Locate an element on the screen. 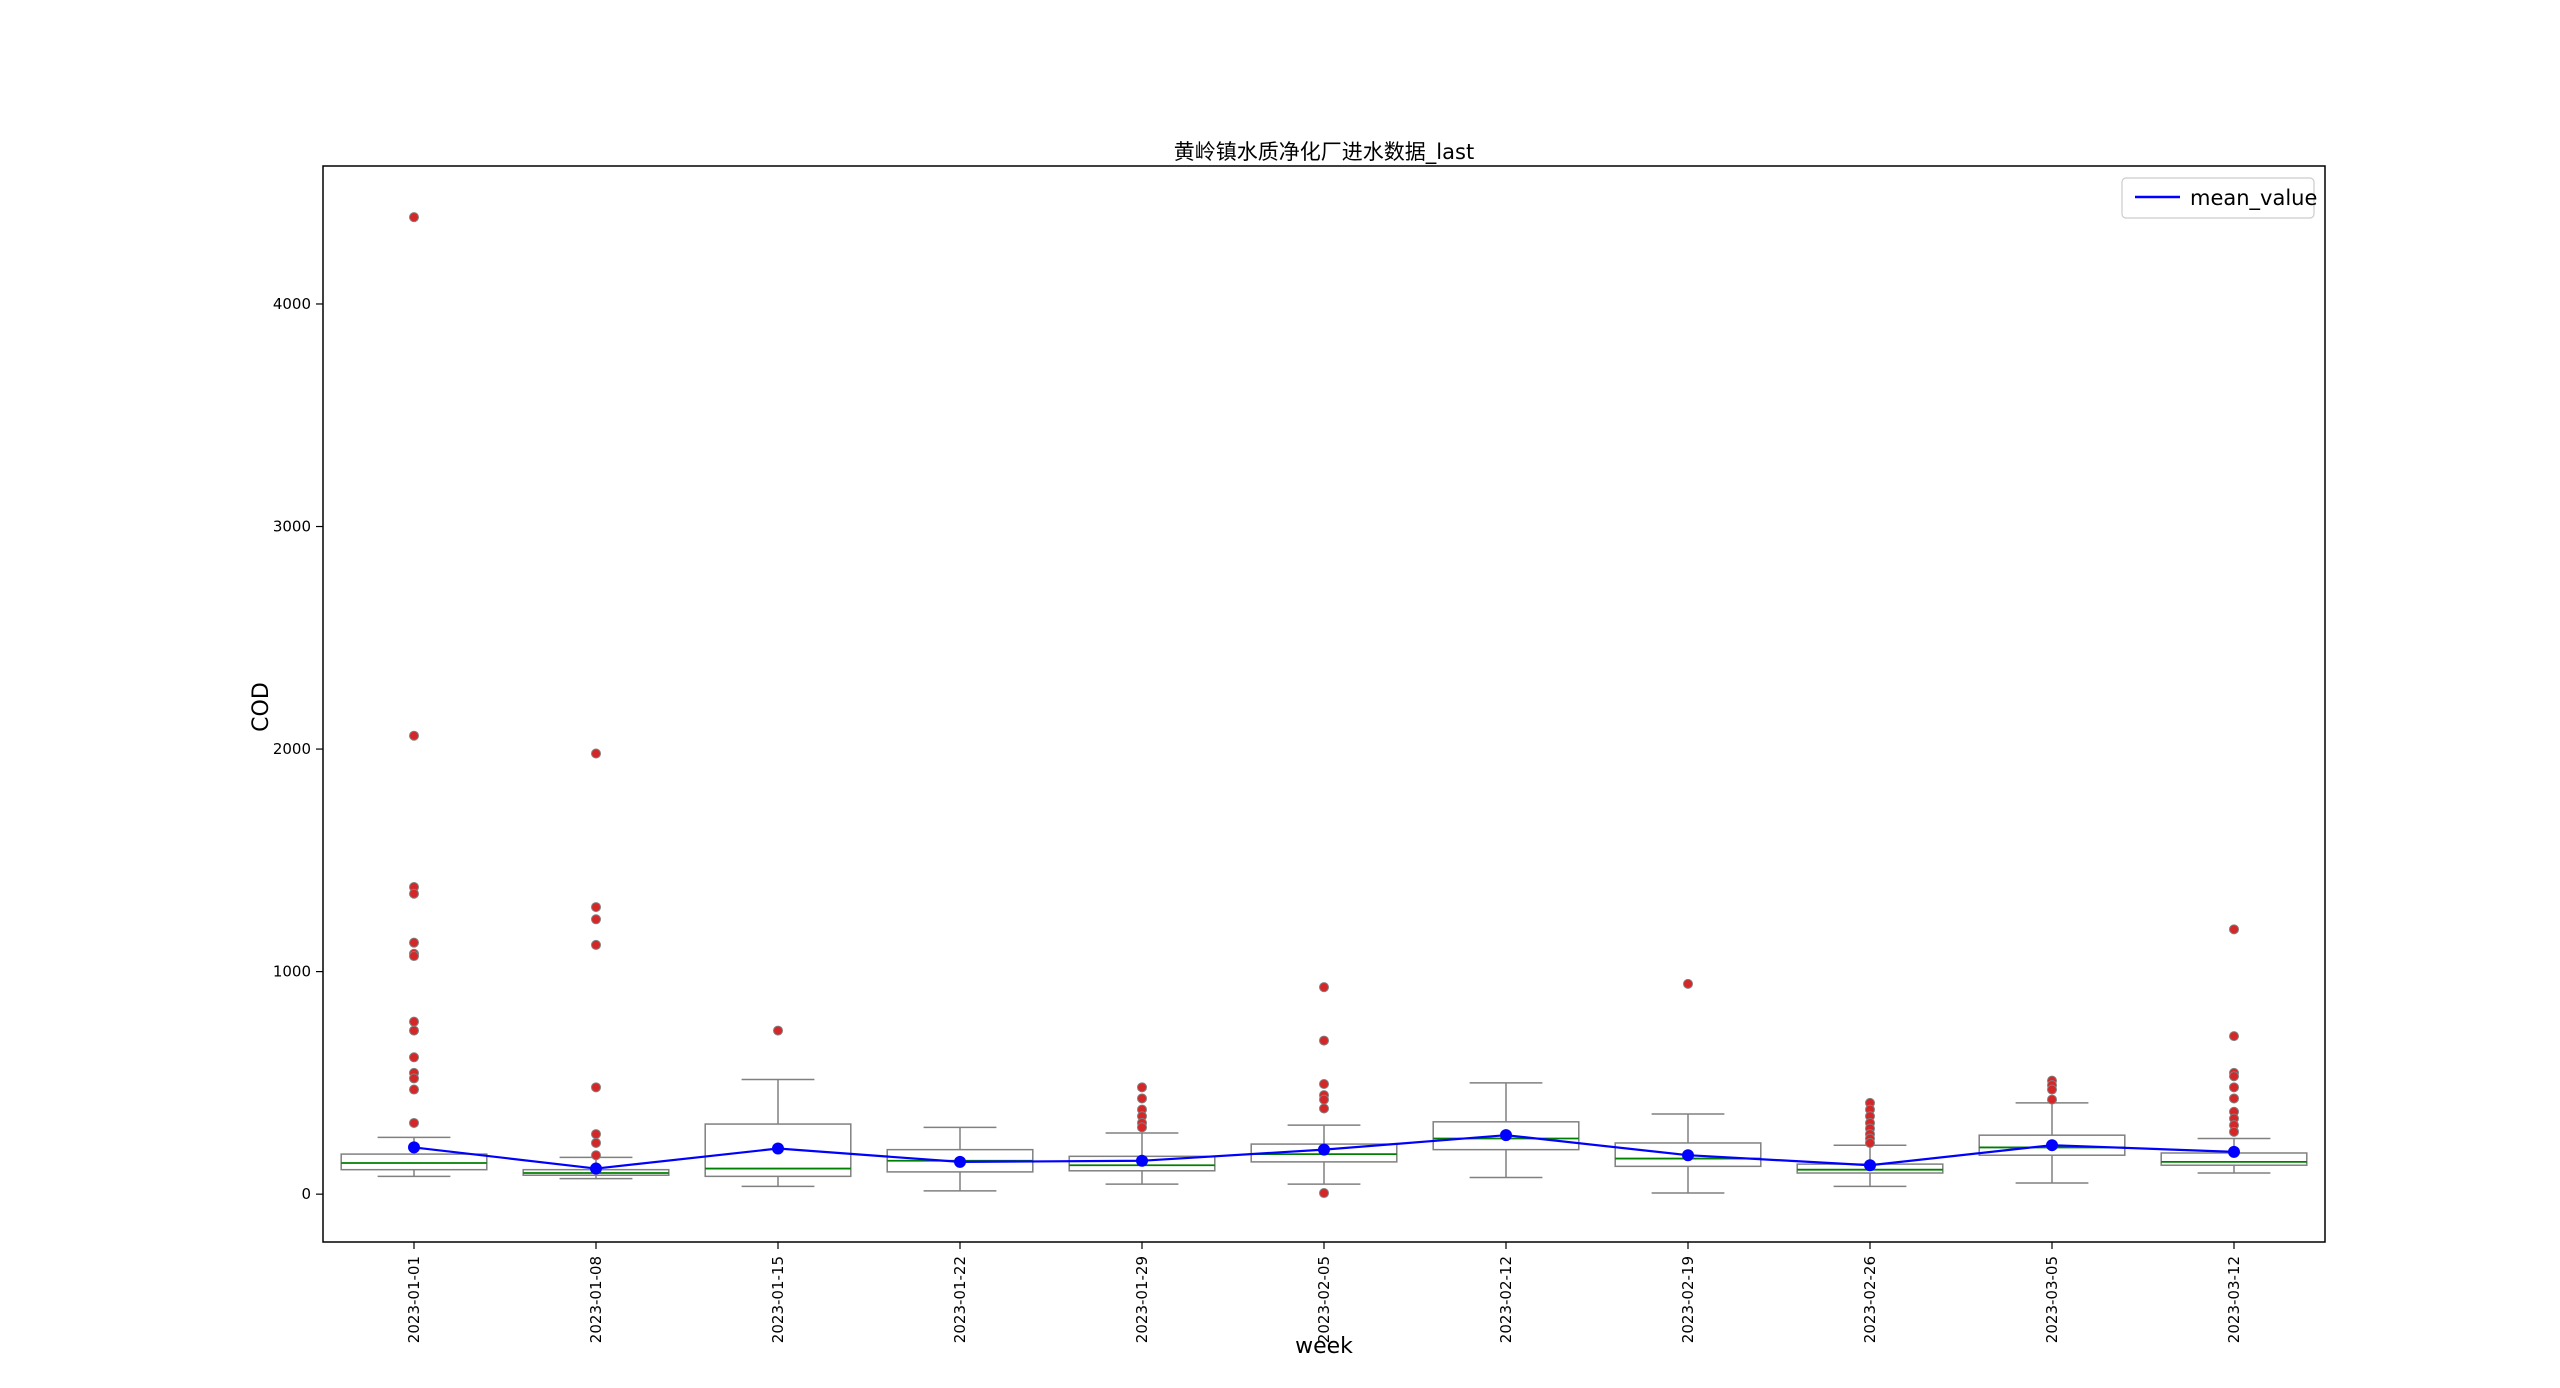  y-tick-label: 1000 is located at coordinates (292, 972).